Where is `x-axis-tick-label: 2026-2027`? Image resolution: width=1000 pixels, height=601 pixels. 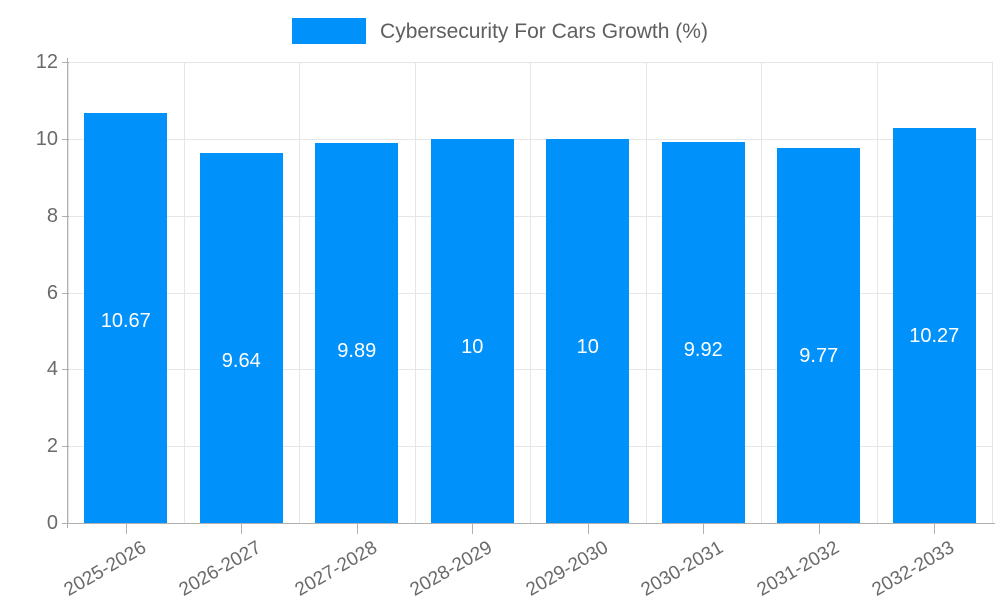
x-axis-tick-label: 2026-2027 is located at coordinates (220, 569).